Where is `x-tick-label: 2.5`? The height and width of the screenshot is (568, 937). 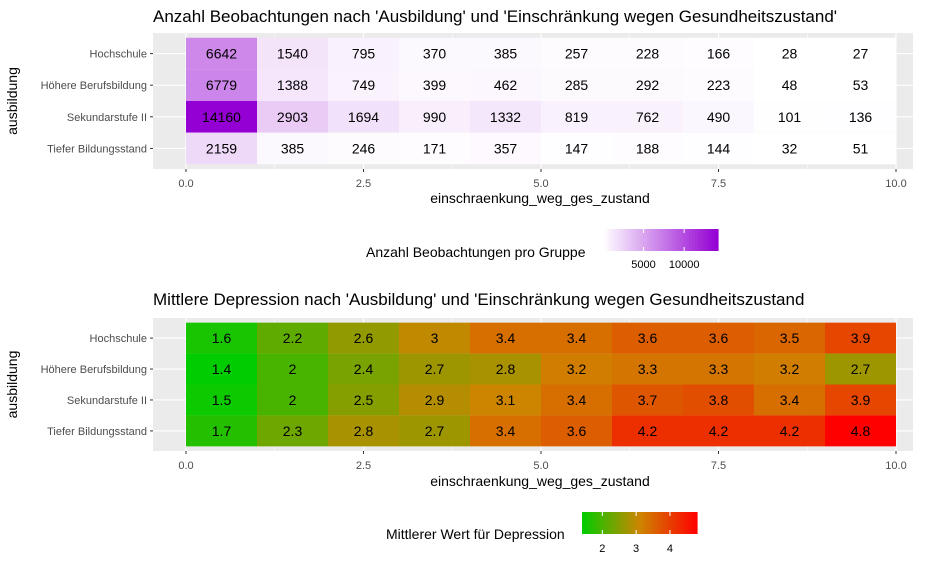 x-tick-label: 2.5 is located at coordinates (363, 466).